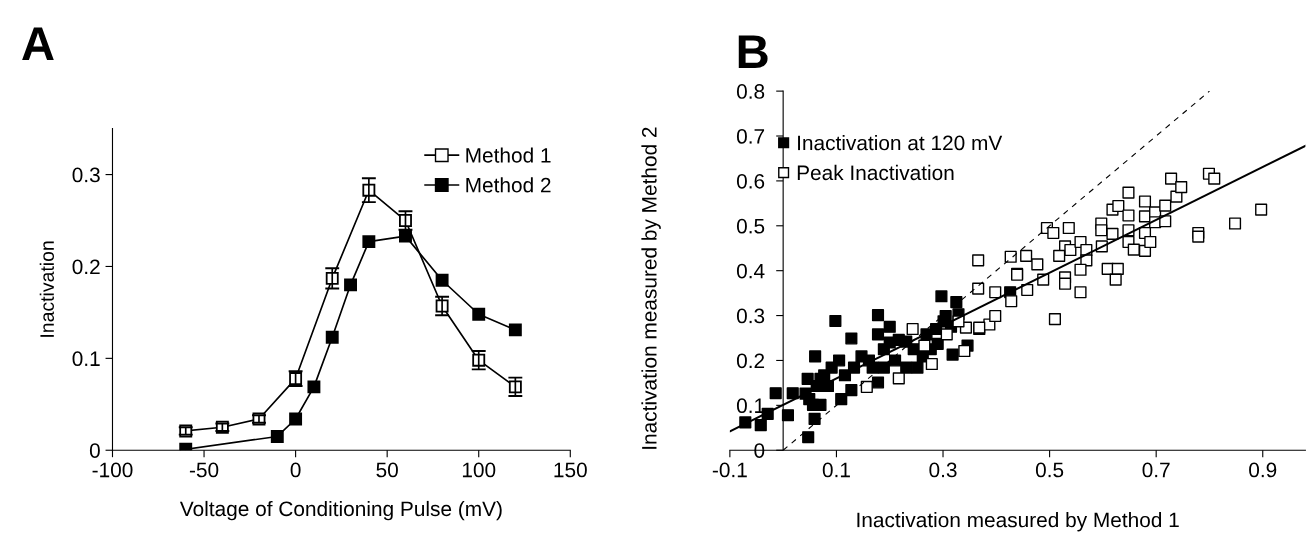 The height and width of the screenshot is (536, 1308). What do you see at coordinates (46, 289) in the screenshot?
I see `y-axis-title: Inactivation` at bounding box center [46, 289].